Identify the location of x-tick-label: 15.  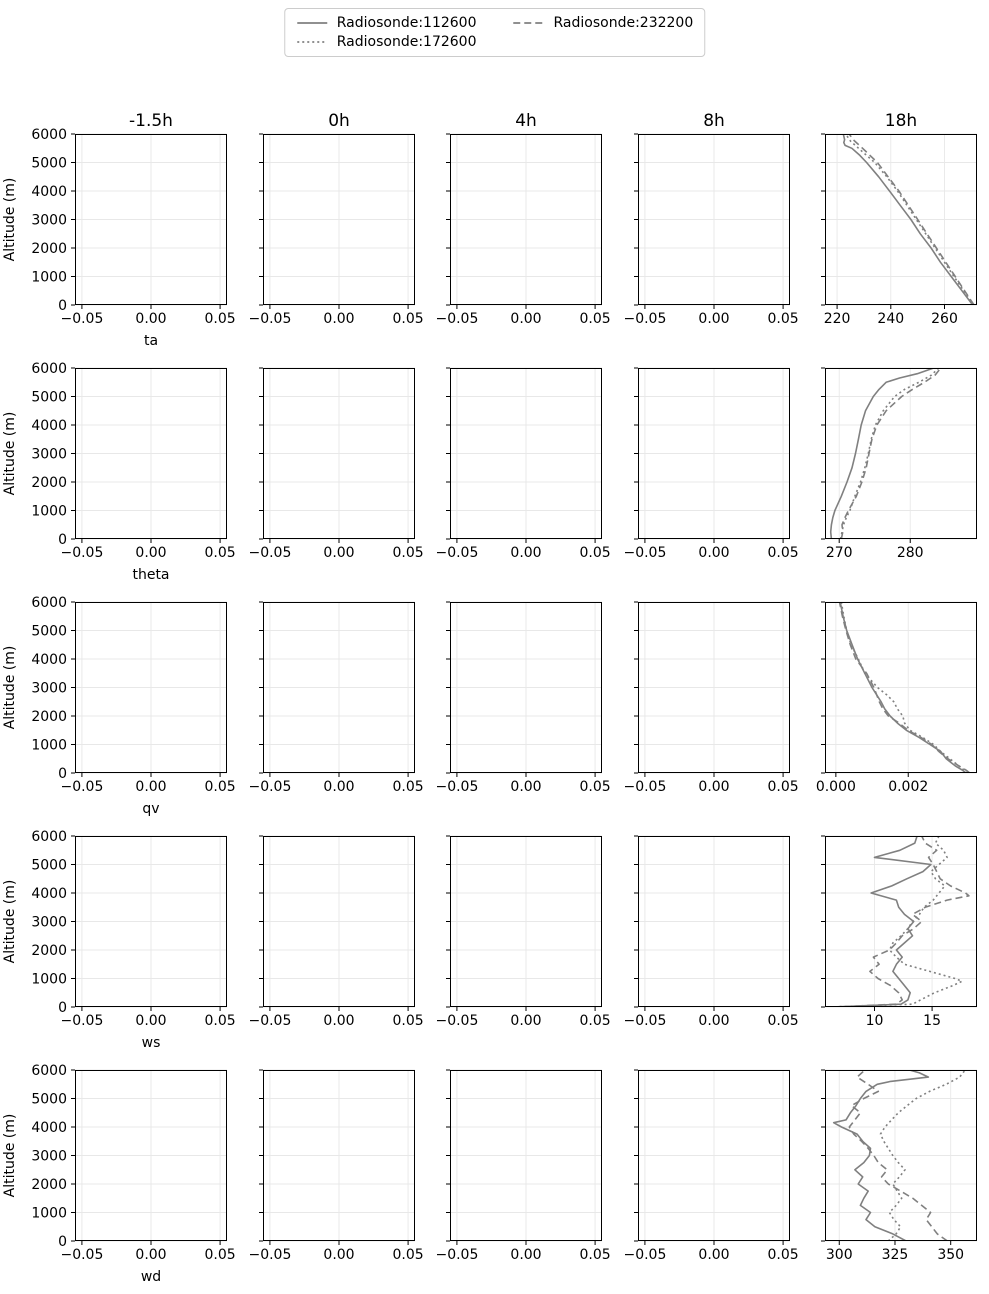
(932, 1021).